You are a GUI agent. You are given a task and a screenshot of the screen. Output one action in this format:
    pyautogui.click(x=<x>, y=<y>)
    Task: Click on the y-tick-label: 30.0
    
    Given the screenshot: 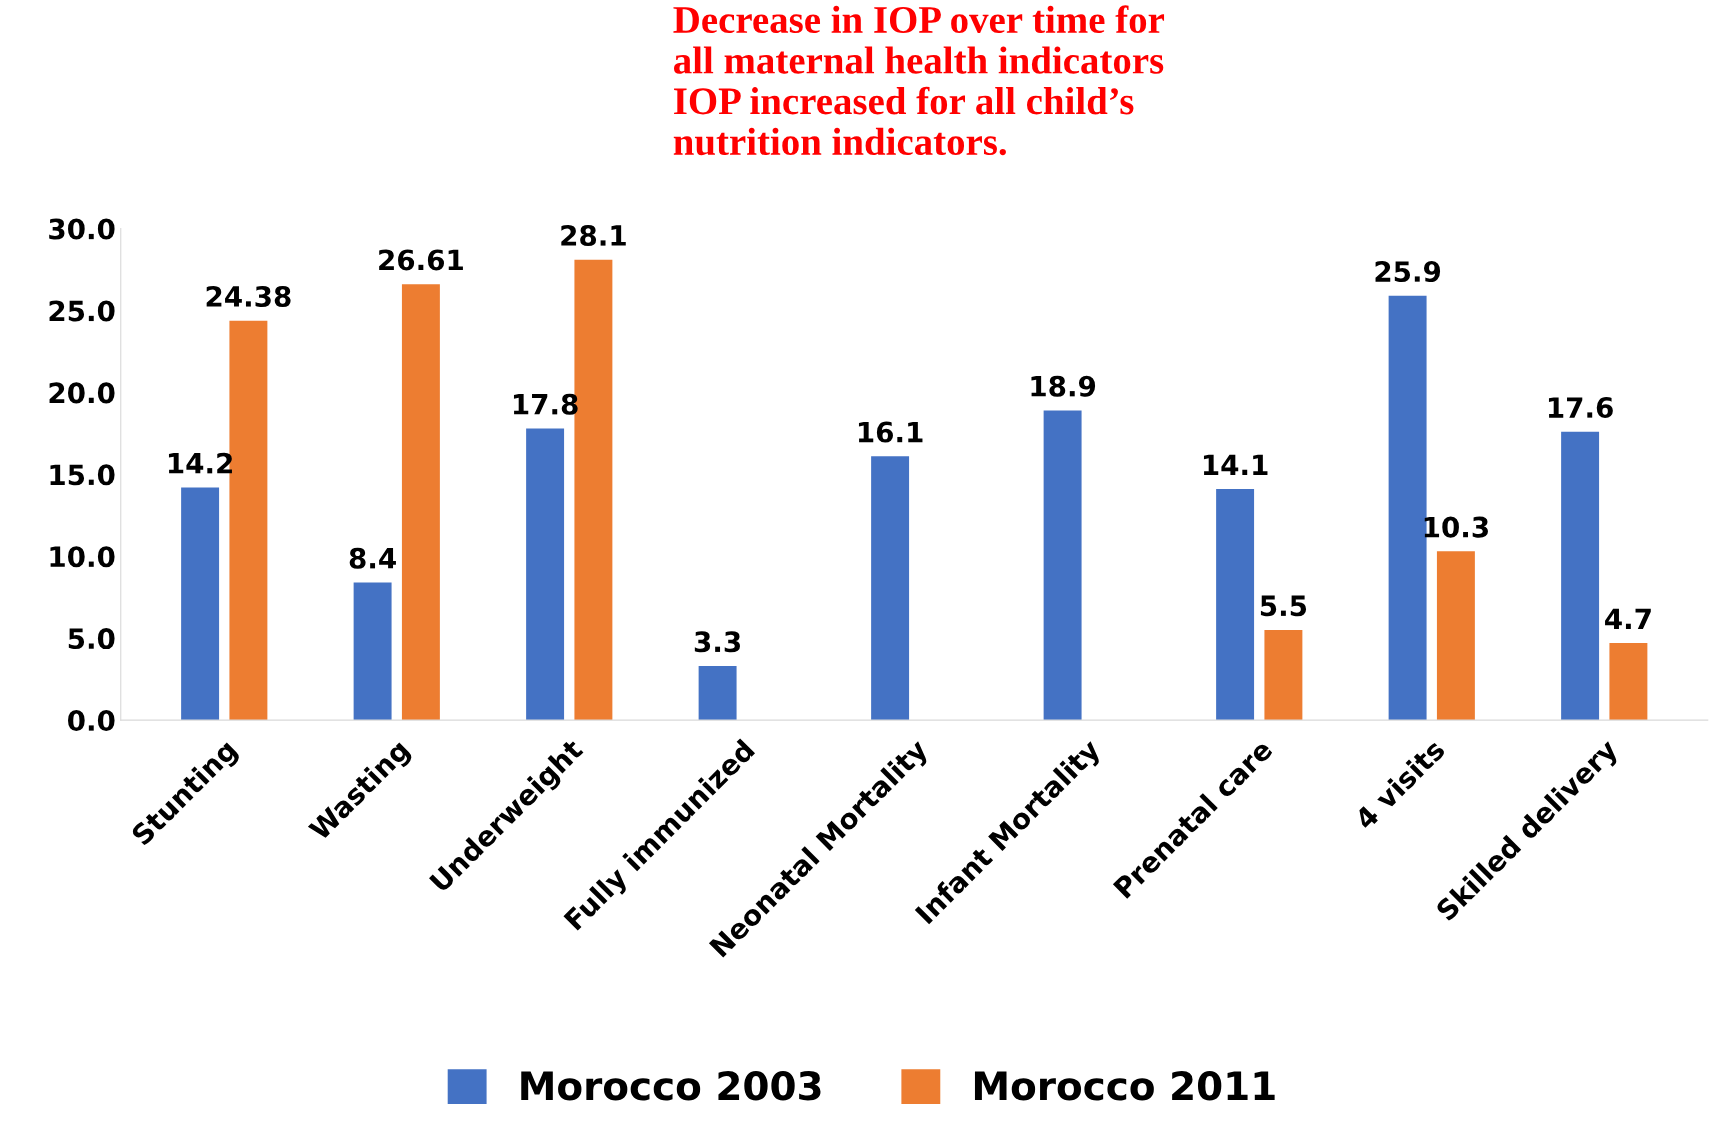 What is the action you would take?
    pyautogui.click(x=82, y=229)
    